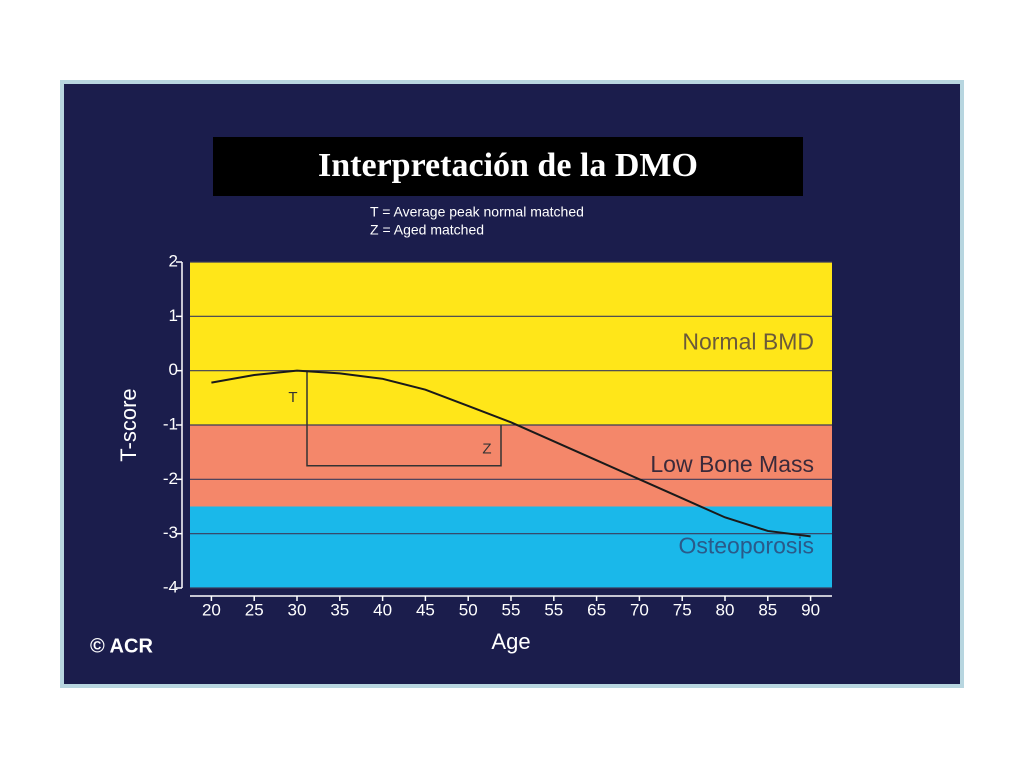  What do you see at coordinates (477, 212) in the screenshot?
I see `subtitle: T = Average peak normal matched` at bounding box center [477, 212].